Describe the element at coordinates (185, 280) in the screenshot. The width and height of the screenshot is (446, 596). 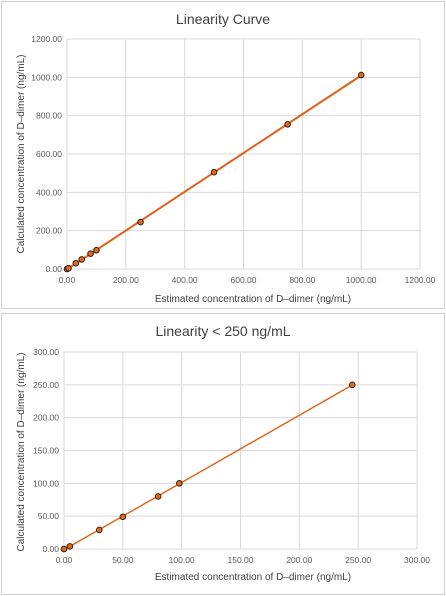
I see `x-tick-label: 400.00` at that location.